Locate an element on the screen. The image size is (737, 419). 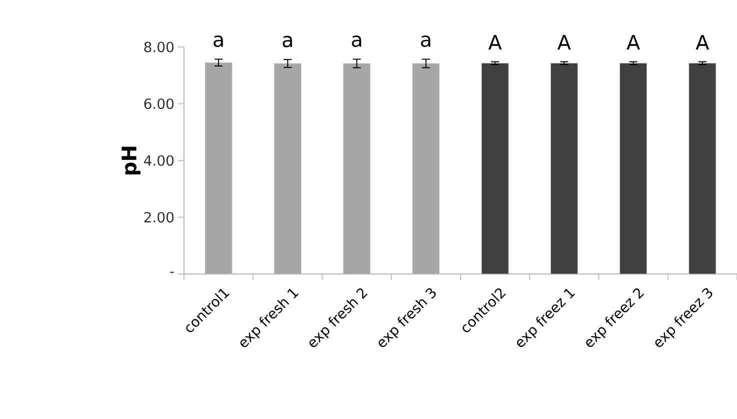
y-tick-label: 2.00 is located at coordinates (159, 217).